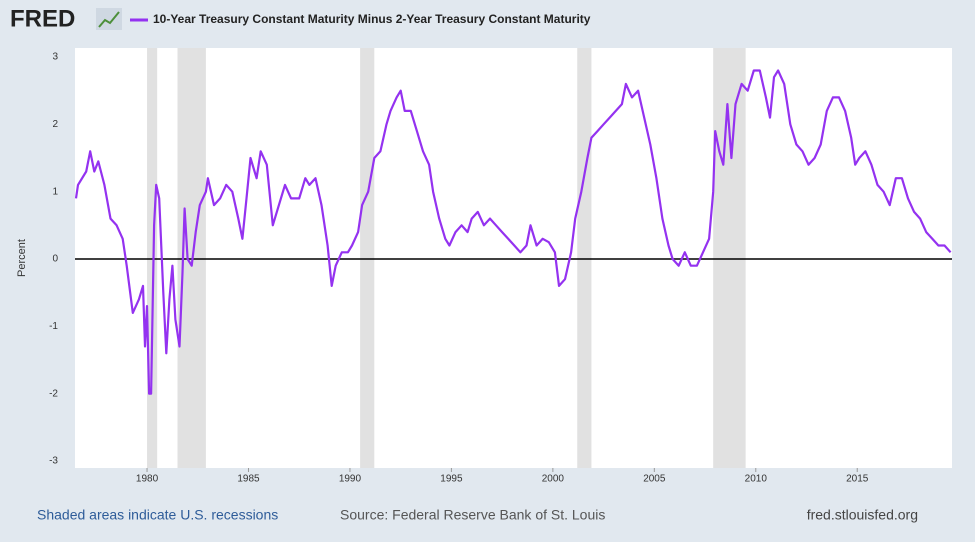 This screenshot has width=975, height=542. What do you see at coordinates (53, 461) in the screenshot?
I see `y-tick-label: -3` at bounding box center [53, 461].